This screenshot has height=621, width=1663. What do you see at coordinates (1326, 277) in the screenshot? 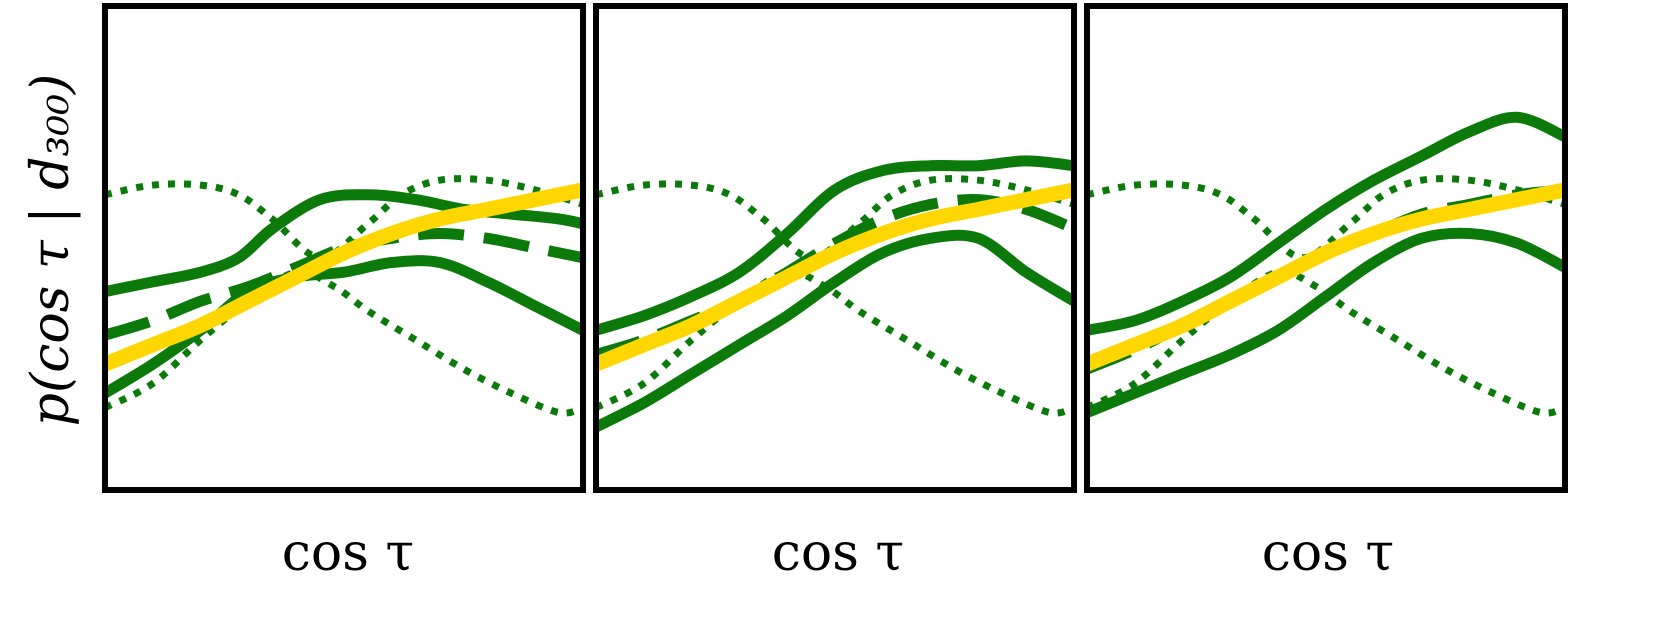
I see `panel-3-model-line` at bounding box center [1326, 277].